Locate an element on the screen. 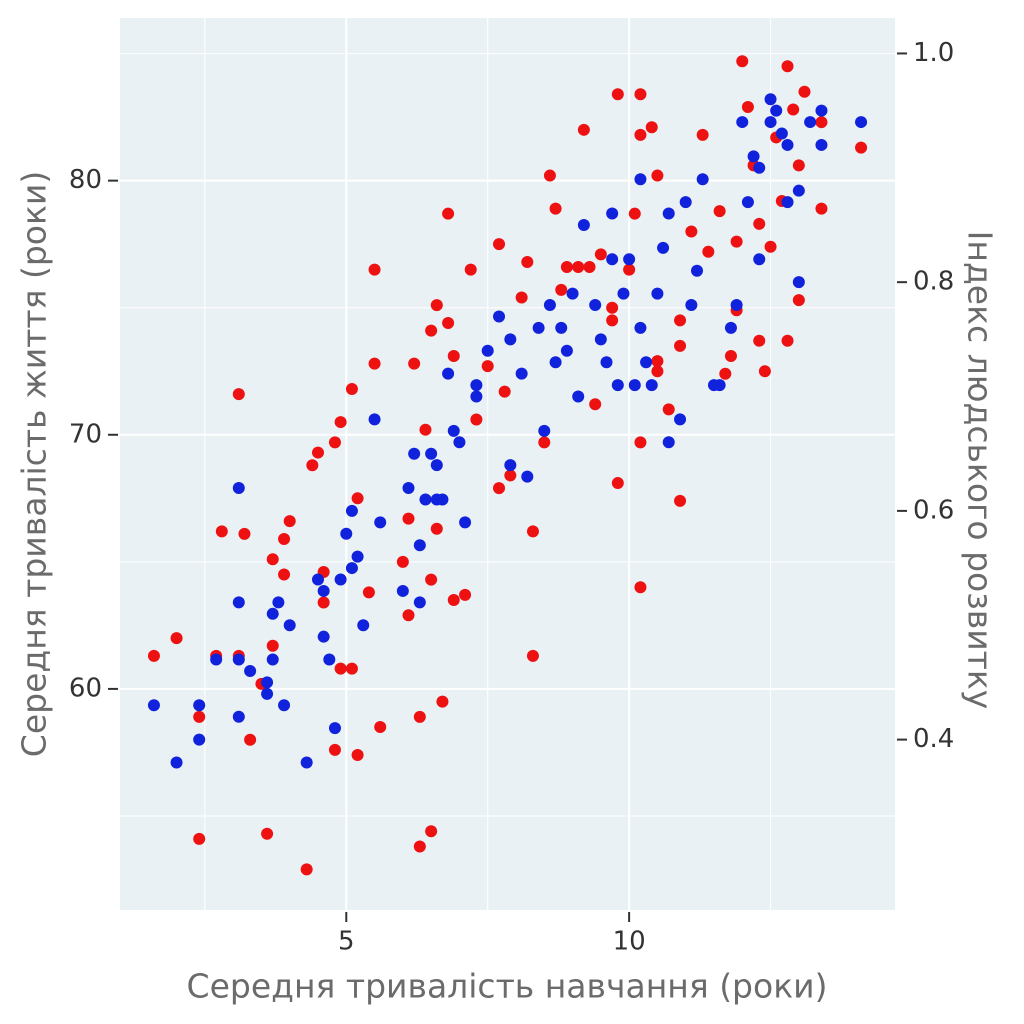 This screenshot has width=1024, height=1024. y2-tick-label: 0.4 is located at coordinates (933, 739).